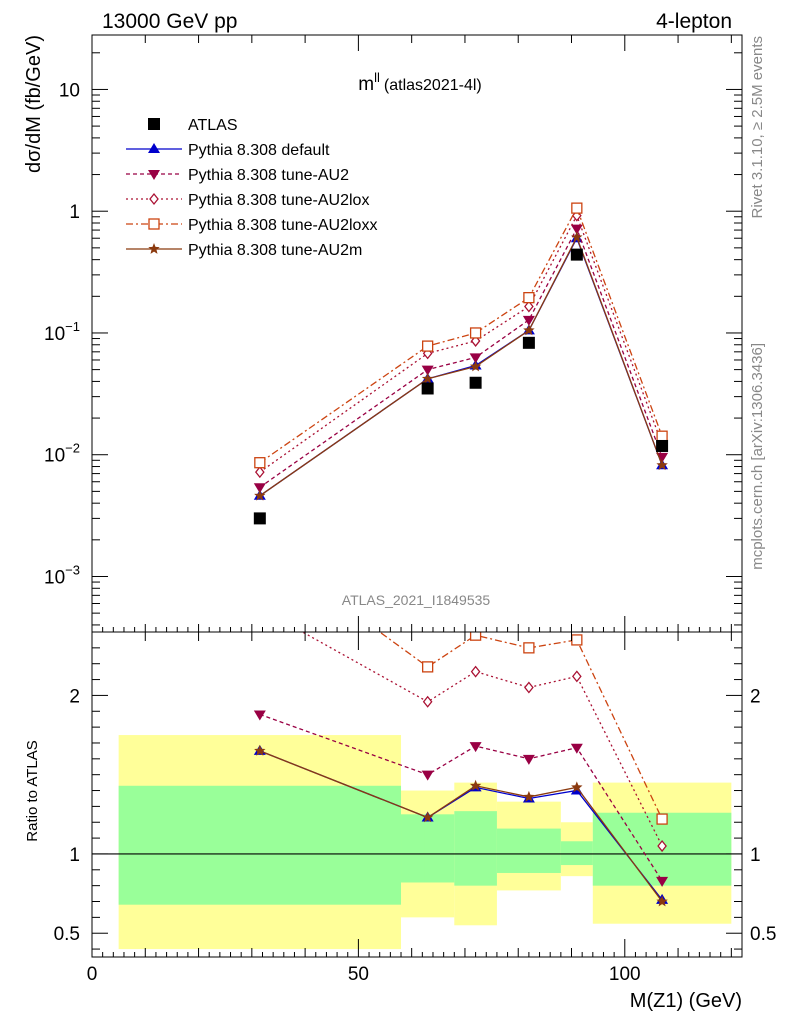  I want to click on ratio-y-tick-label: 0.5, so click(67, 934).